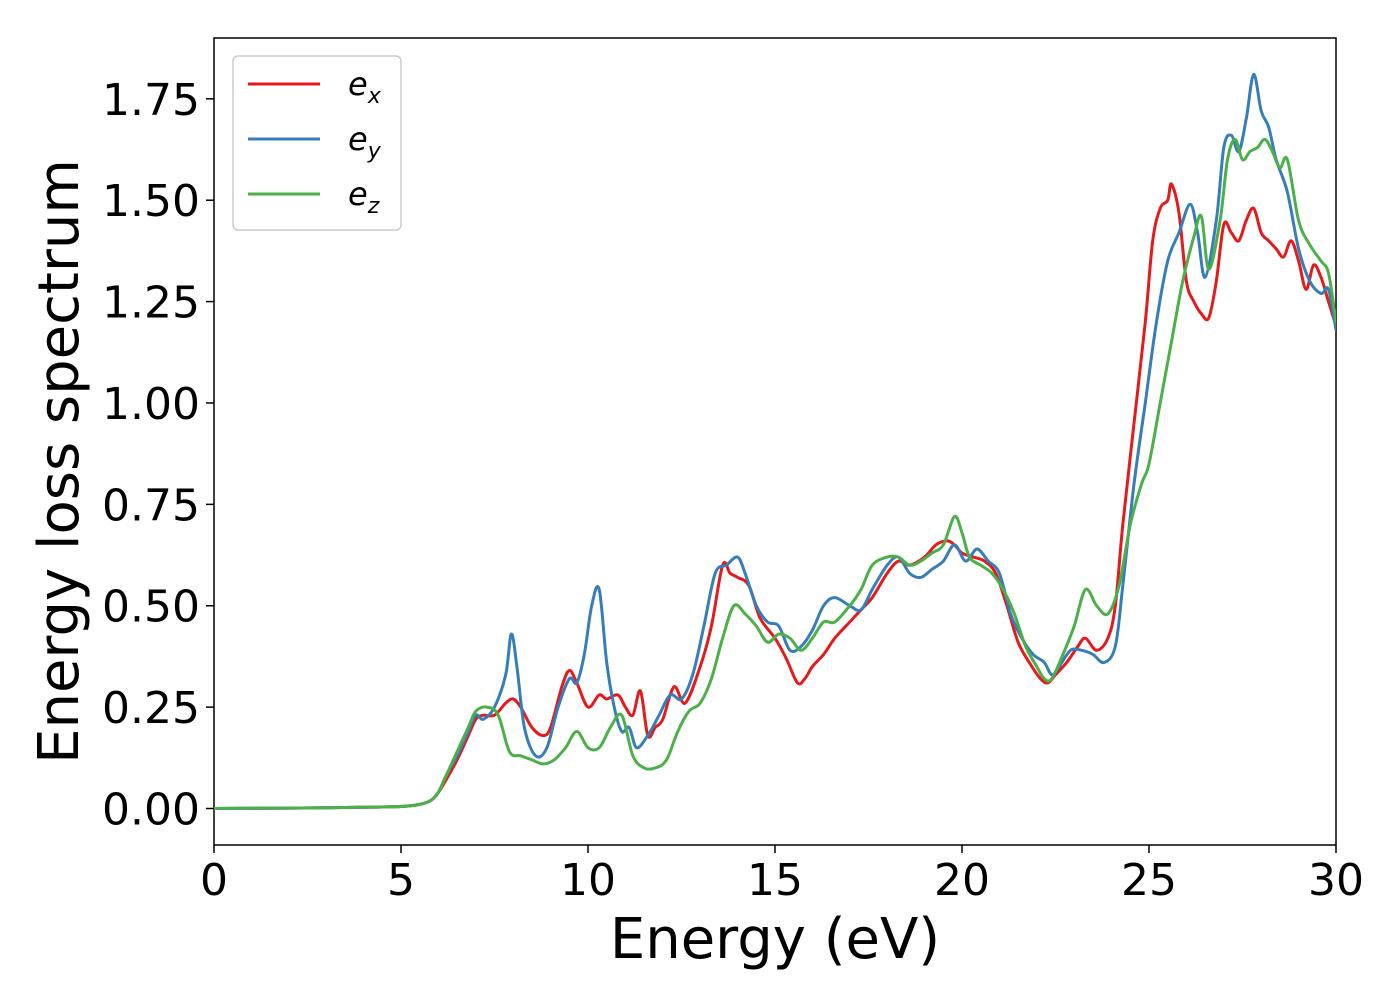 This screenshot has width=1400, height=1000. What do you see at coordinates (374, 96) in the screenshot?
I see `legend-label-subscript: x` at bounding box center [374, 96].